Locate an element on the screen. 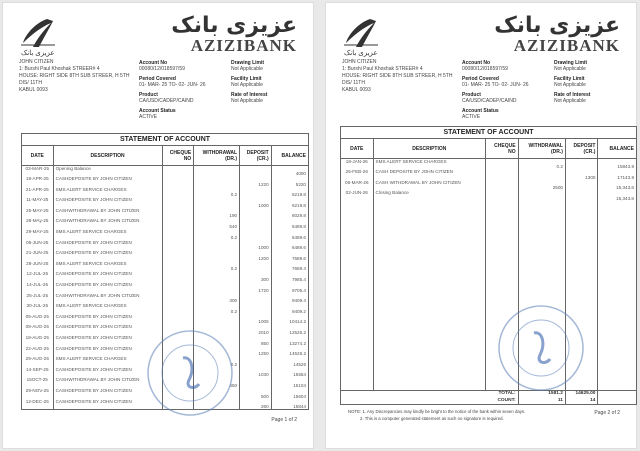  bank-name-english: AZIZIBANK is located at coordinates (566, 45).